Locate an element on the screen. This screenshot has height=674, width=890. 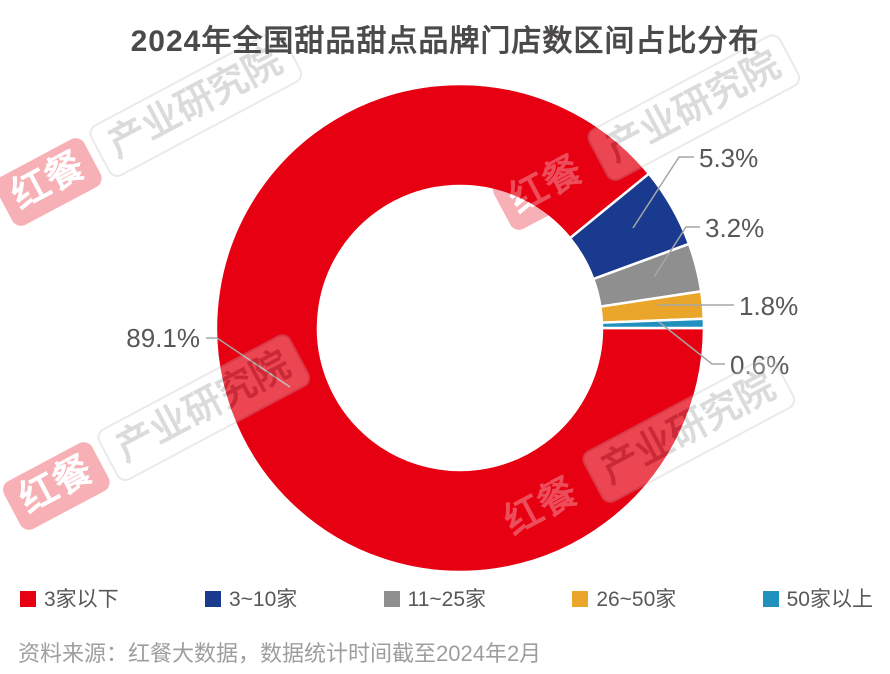
percent-label: 3.2% is located at coordinates (734, 228).